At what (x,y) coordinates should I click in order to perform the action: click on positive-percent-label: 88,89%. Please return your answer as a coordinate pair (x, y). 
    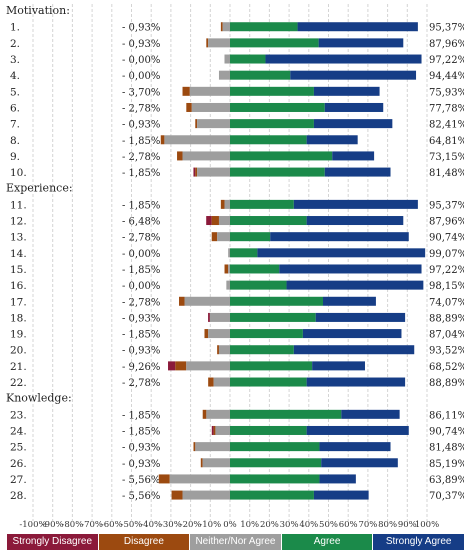
    Looking at the image, I should click on (446, 318).